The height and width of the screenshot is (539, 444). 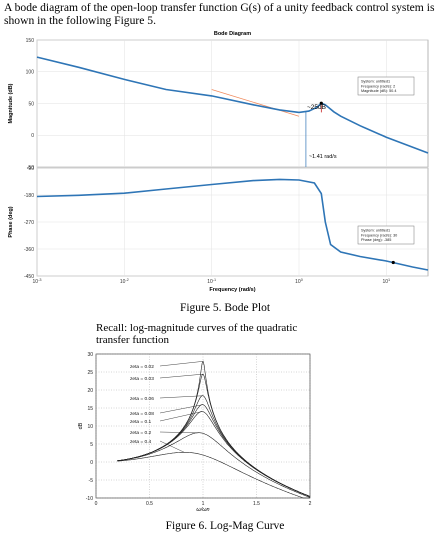 I want to click on magnitude-tick-label: 50, so click(x=31, y=104).